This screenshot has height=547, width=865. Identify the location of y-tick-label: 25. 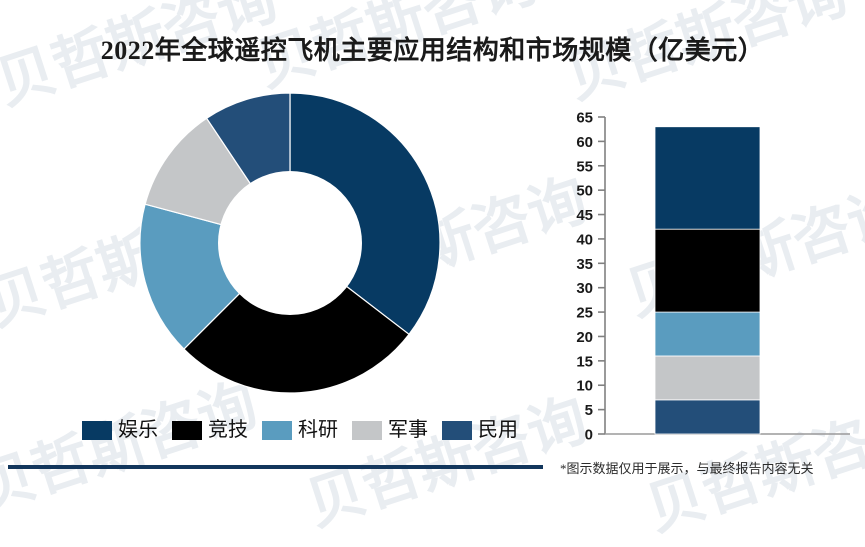
(584, 313).